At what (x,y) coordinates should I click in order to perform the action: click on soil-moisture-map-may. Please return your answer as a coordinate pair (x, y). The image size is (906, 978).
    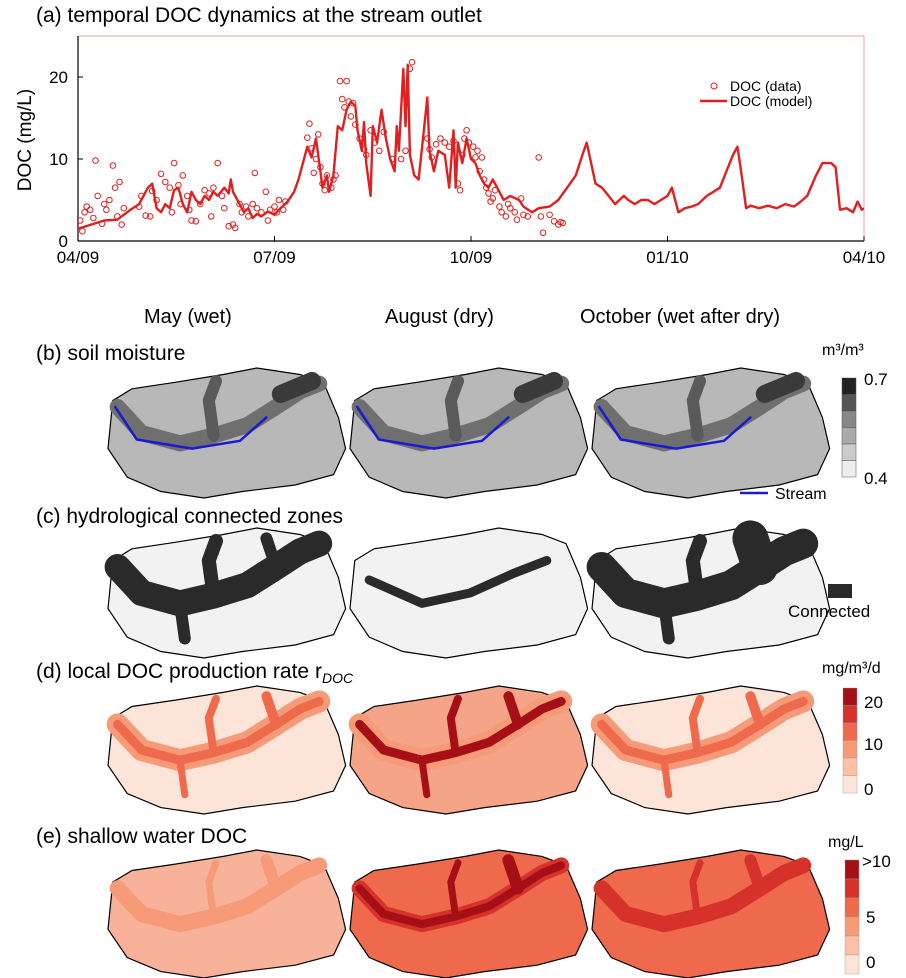
    Looking at the image, I should click on (227, 433).